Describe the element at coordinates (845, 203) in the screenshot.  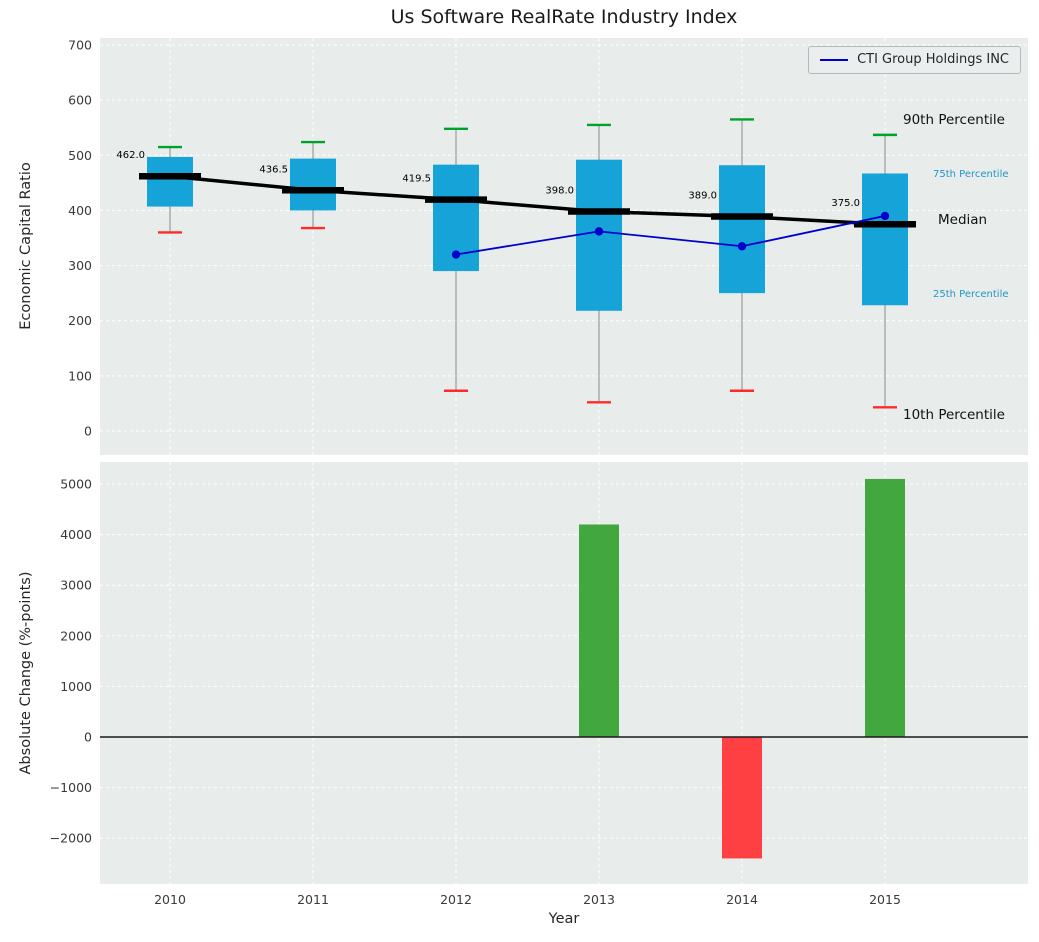
I see `median-value-label: 375.0` at that location.